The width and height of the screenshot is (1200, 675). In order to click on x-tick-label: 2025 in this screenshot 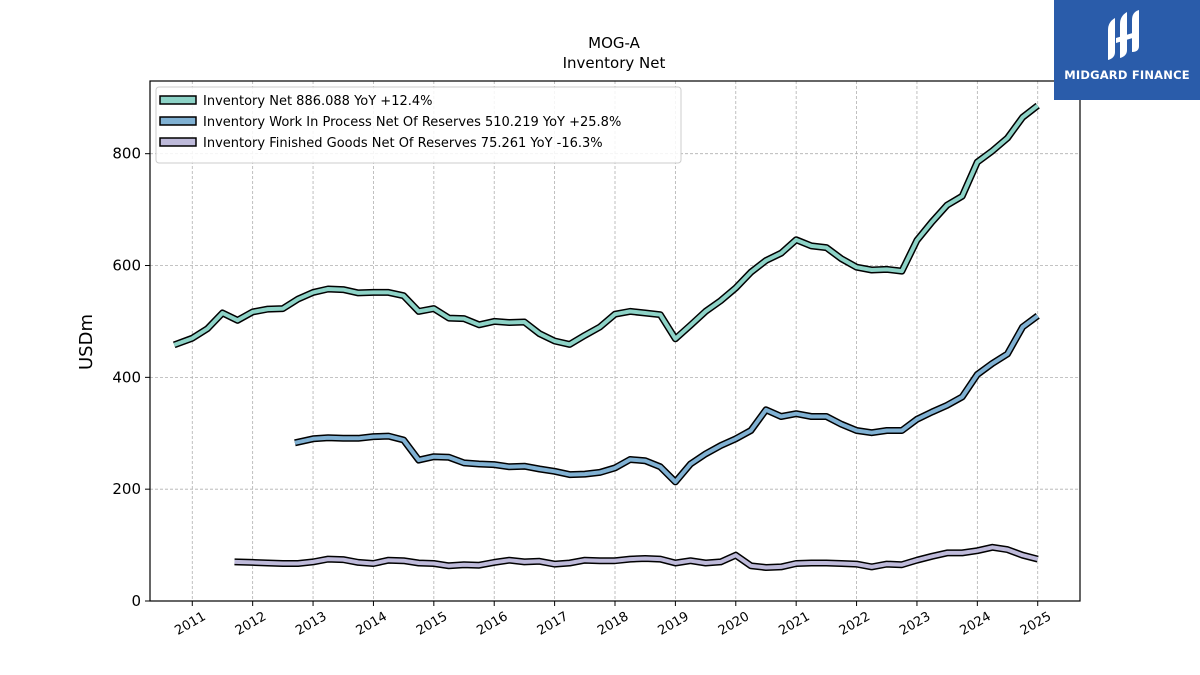, I will do `click(1036, 624)`.